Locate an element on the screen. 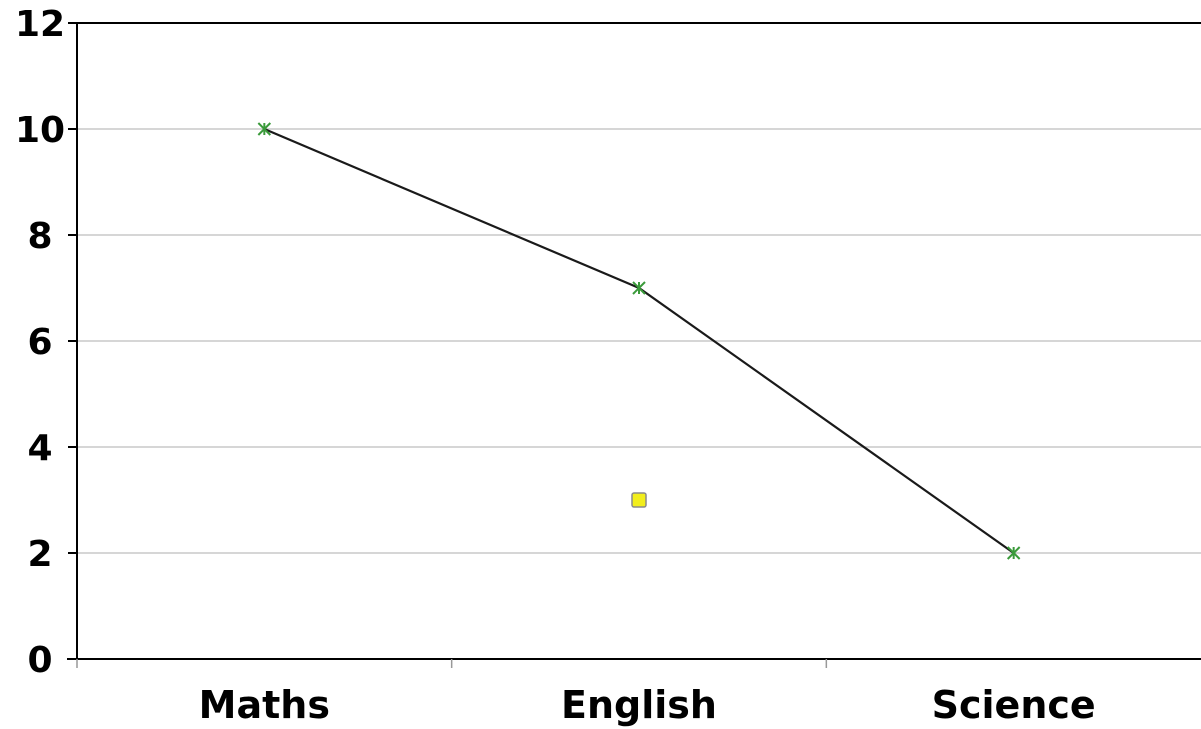 The height and width of the screenshot is (729, 1201). data-point-square is located at coordinates (639, 500).